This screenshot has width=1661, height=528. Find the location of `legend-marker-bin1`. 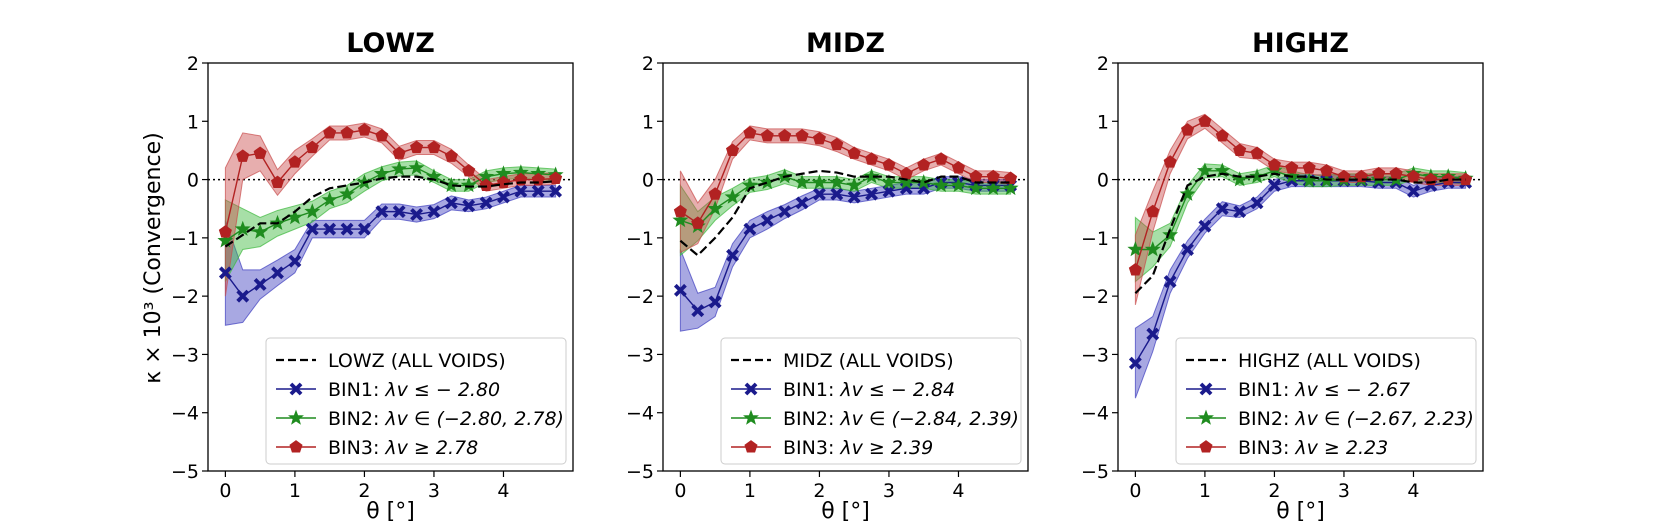

legend-marker-bin1 is located at coordinates (1206, 389).